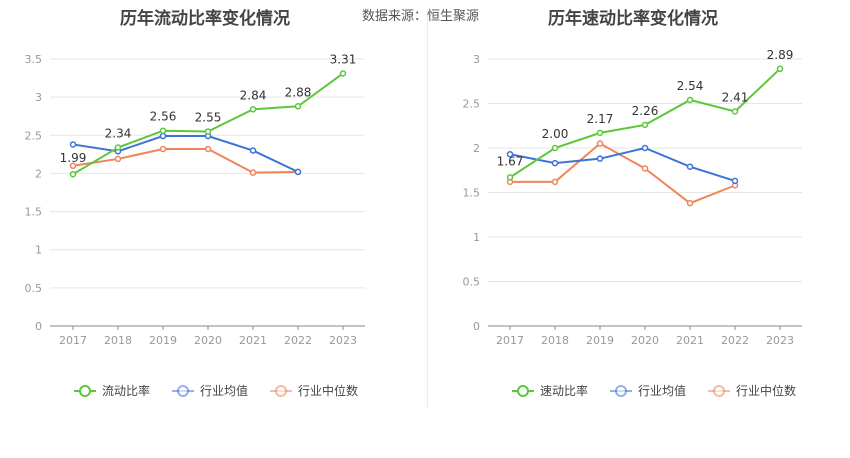 The height and width of the screenshot is (458, 850). I want to click on legend-label: 速动比率, so click(564, 391).